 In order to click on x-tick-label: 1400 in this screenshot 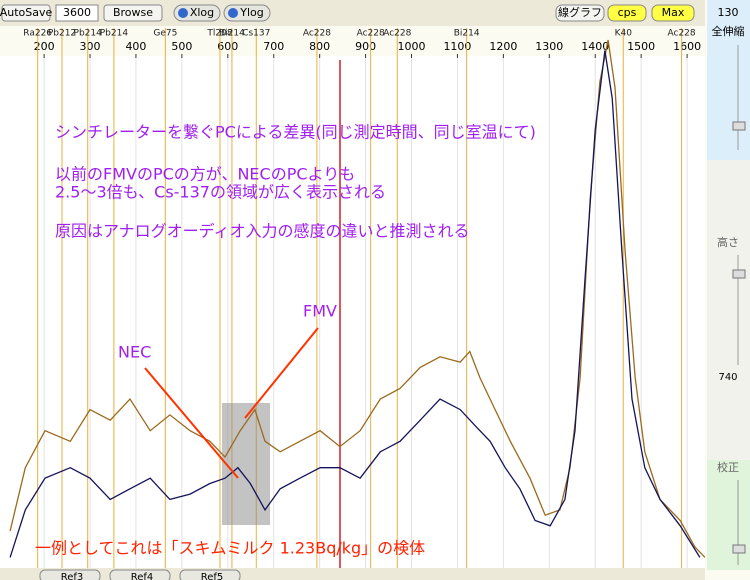, I will do `click(595, 46)`.